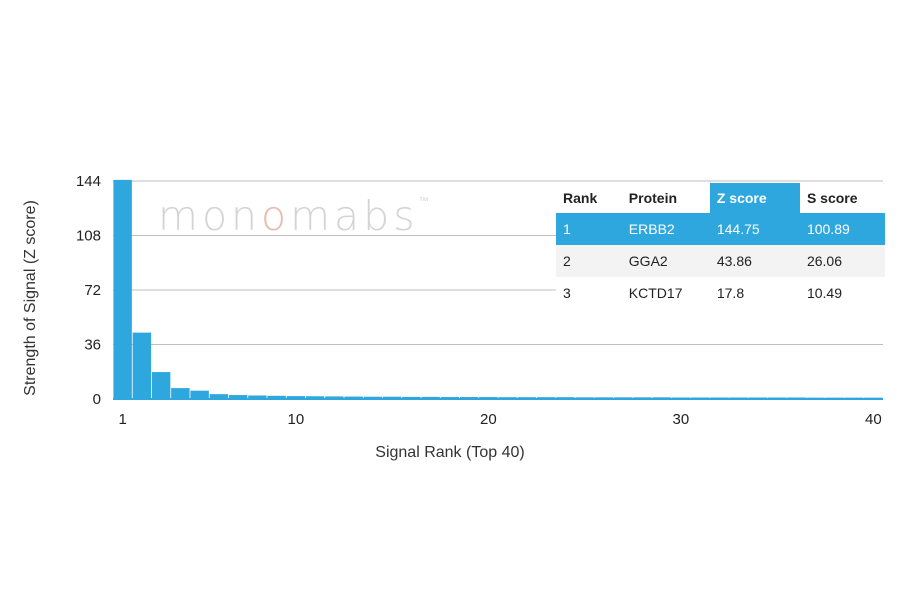  What do you see at coordinates (589, 229) in the screenshot?
I see `cell-rank: 1` at bounding box center [589, 229].